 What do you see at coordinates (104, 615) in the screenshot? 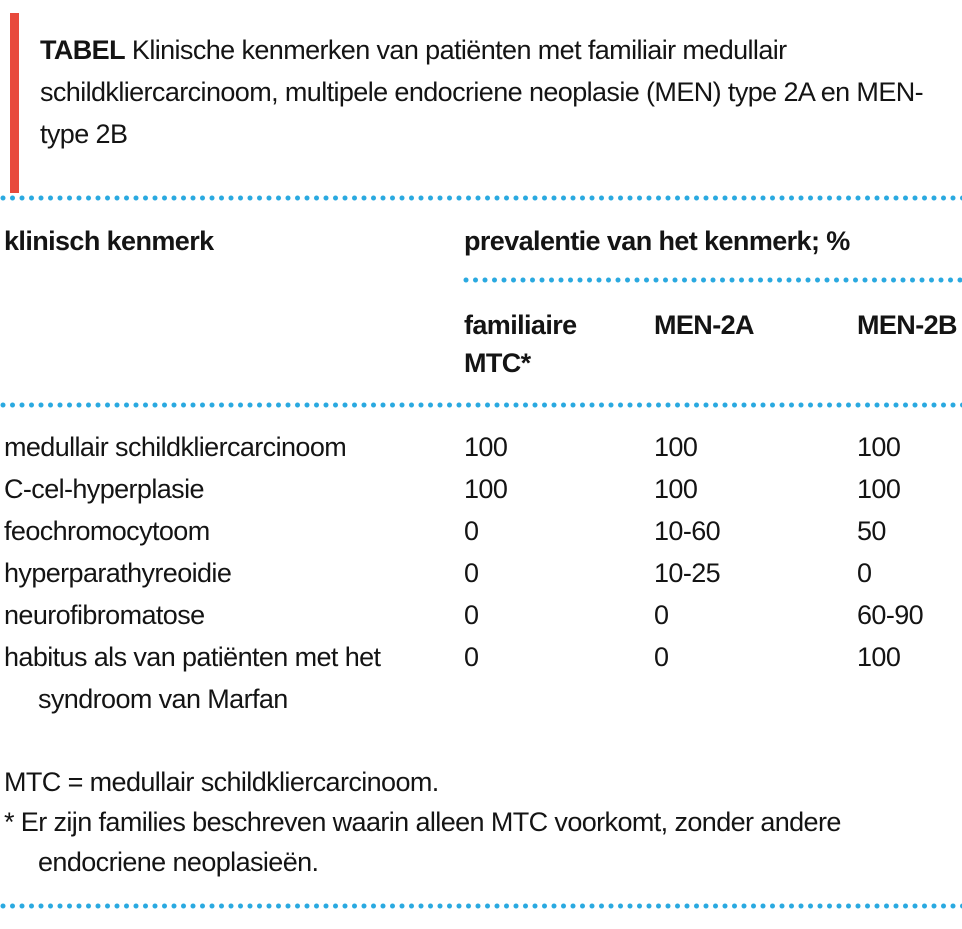
I see `row-label: neurofibromatose` at bounding box center [104, 615].